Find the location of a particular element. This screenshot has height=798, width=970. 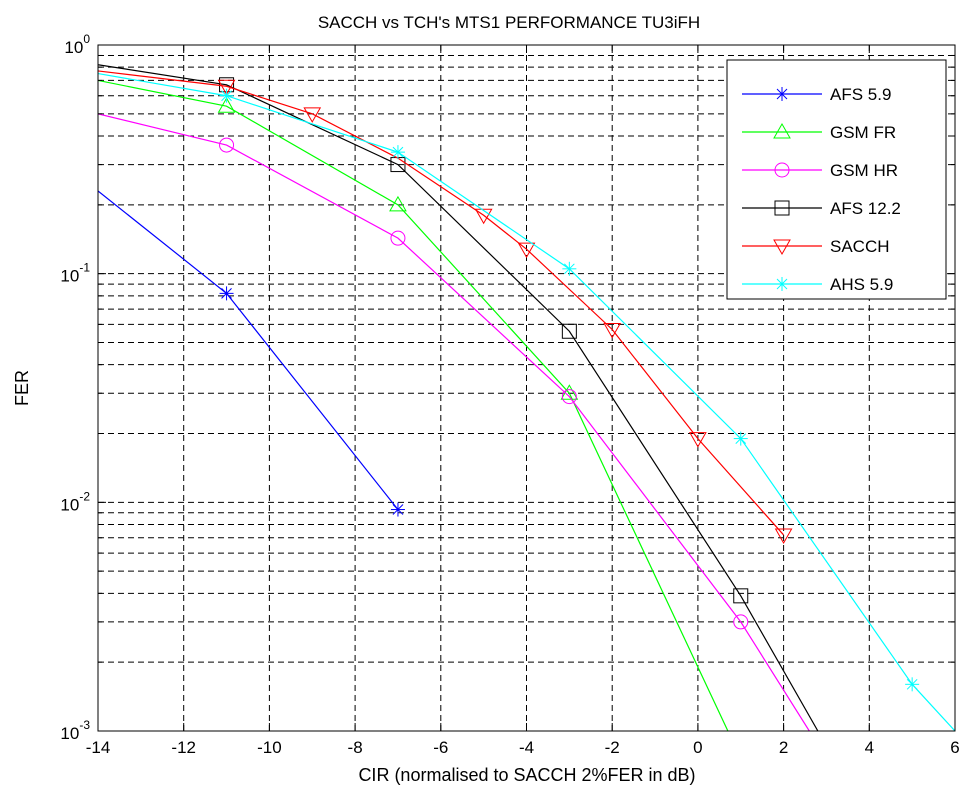

legend-entry-sacch: SACCH is located at coordinates (816, 246).